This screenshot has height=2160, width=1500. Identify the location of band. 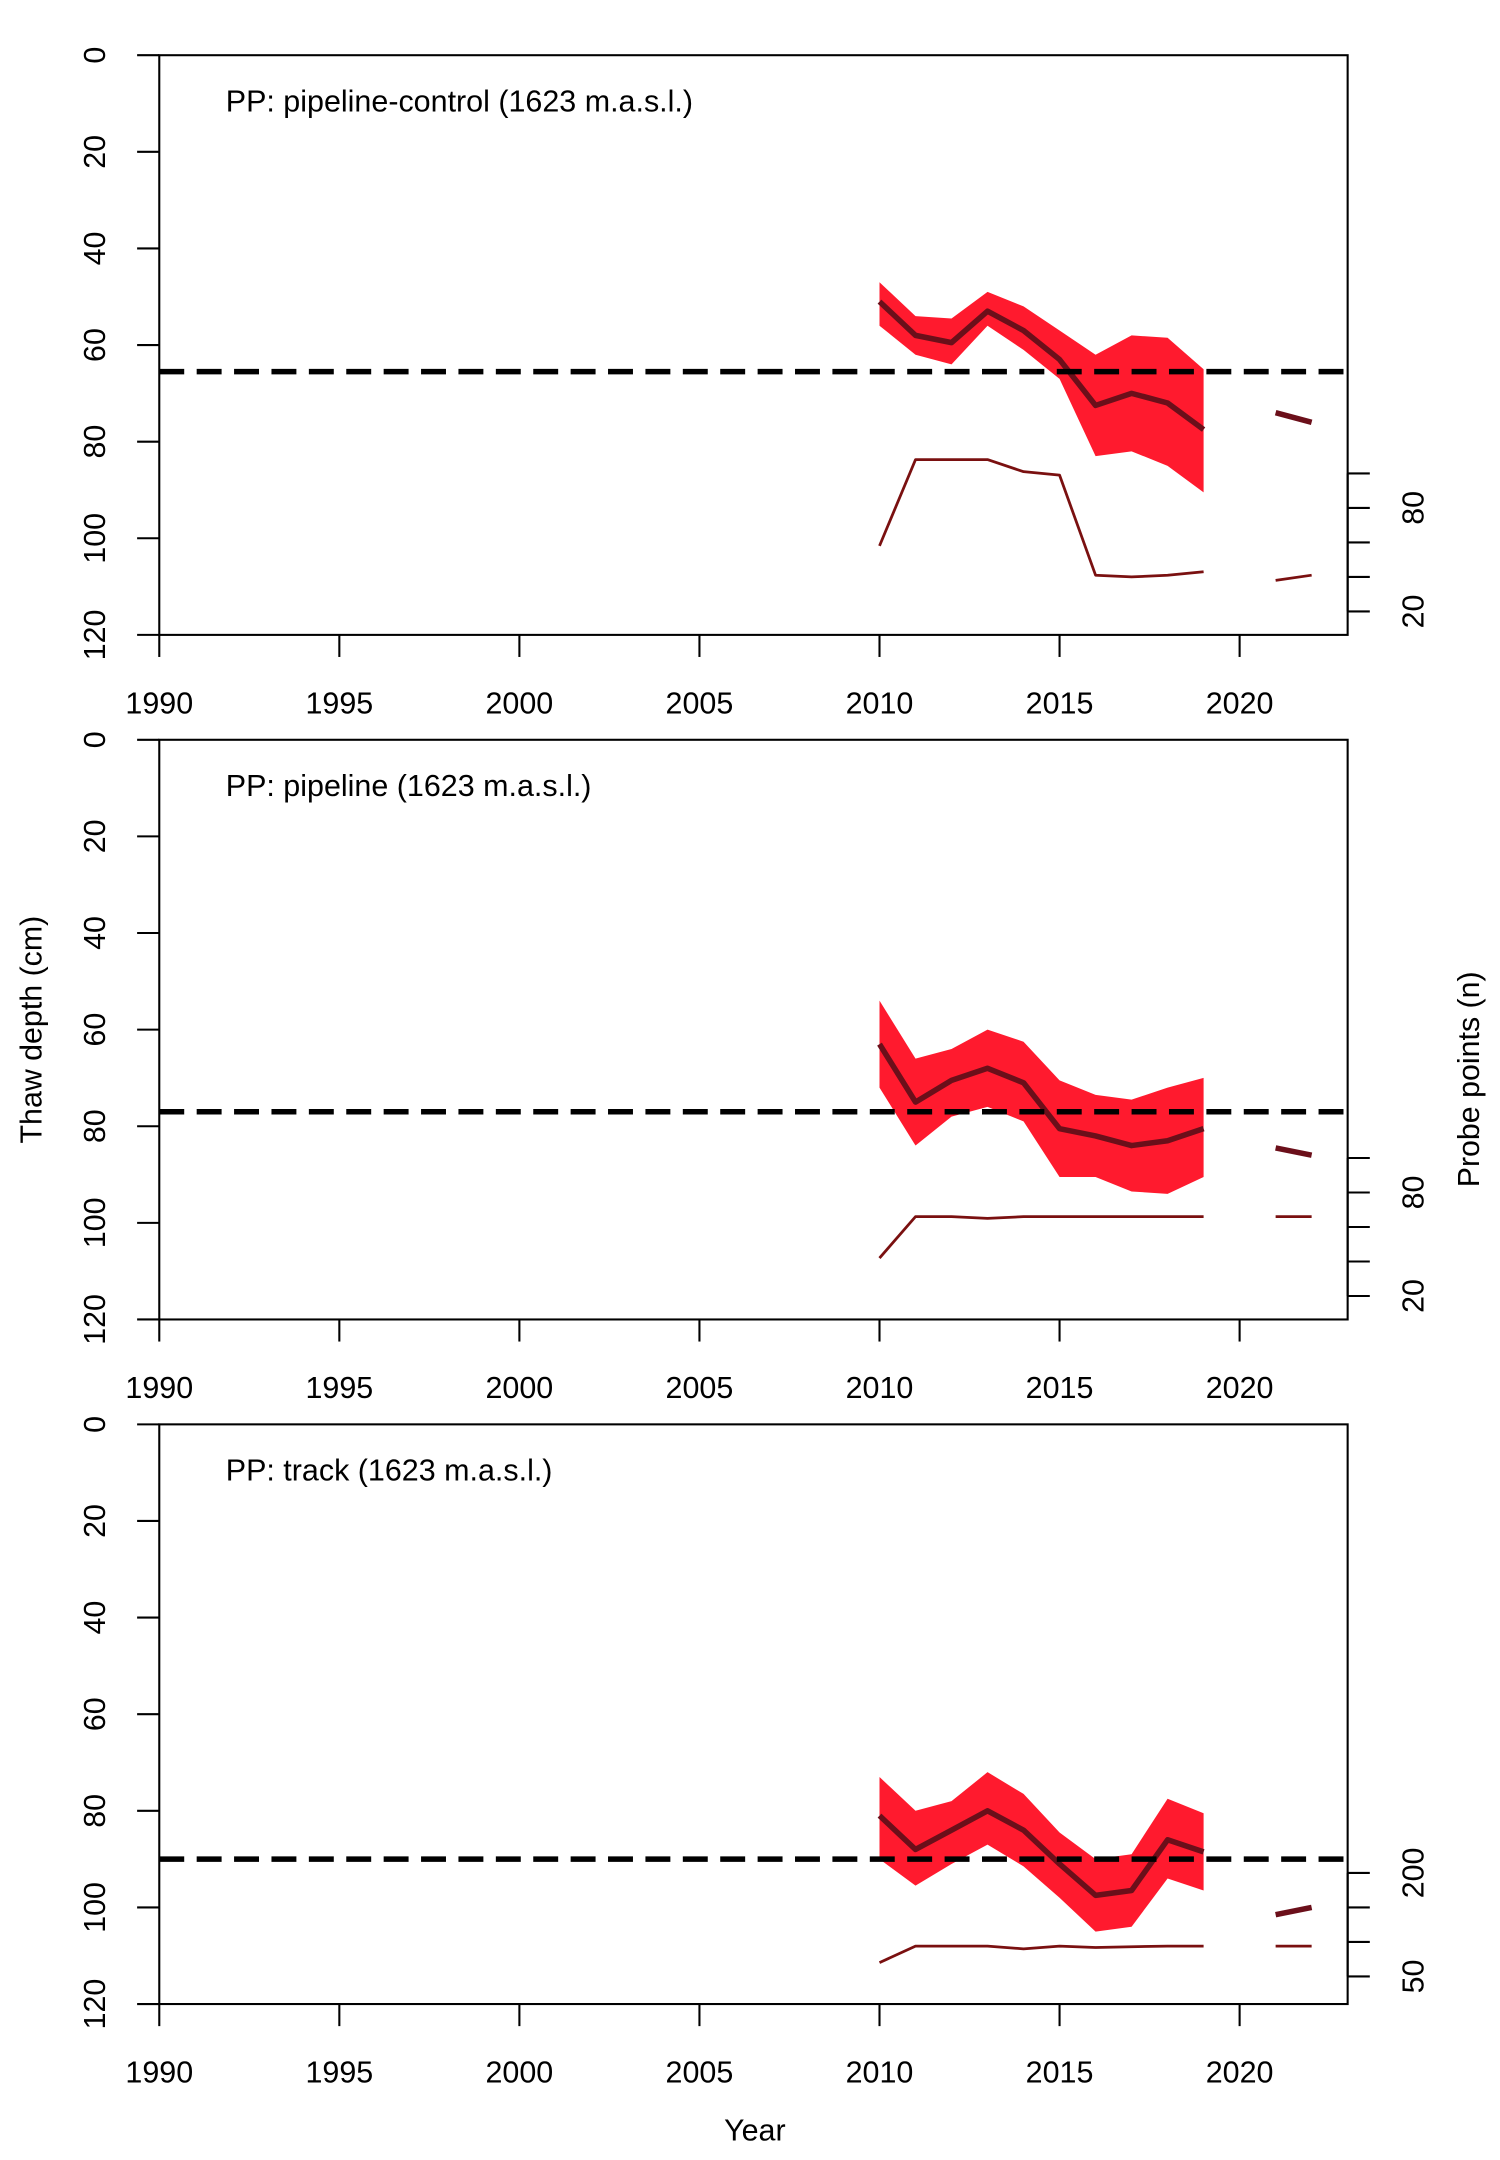
(1041, 1852).